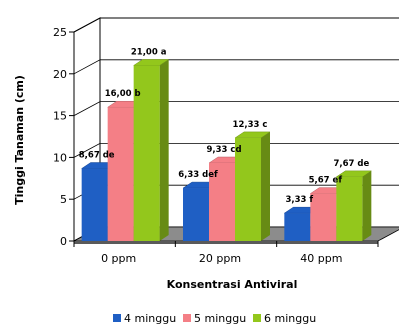  What do you see at coordinates (290, 318) in the screenshot?
I see `legend-label: 6 minggu` at bounding box center [290, 318].